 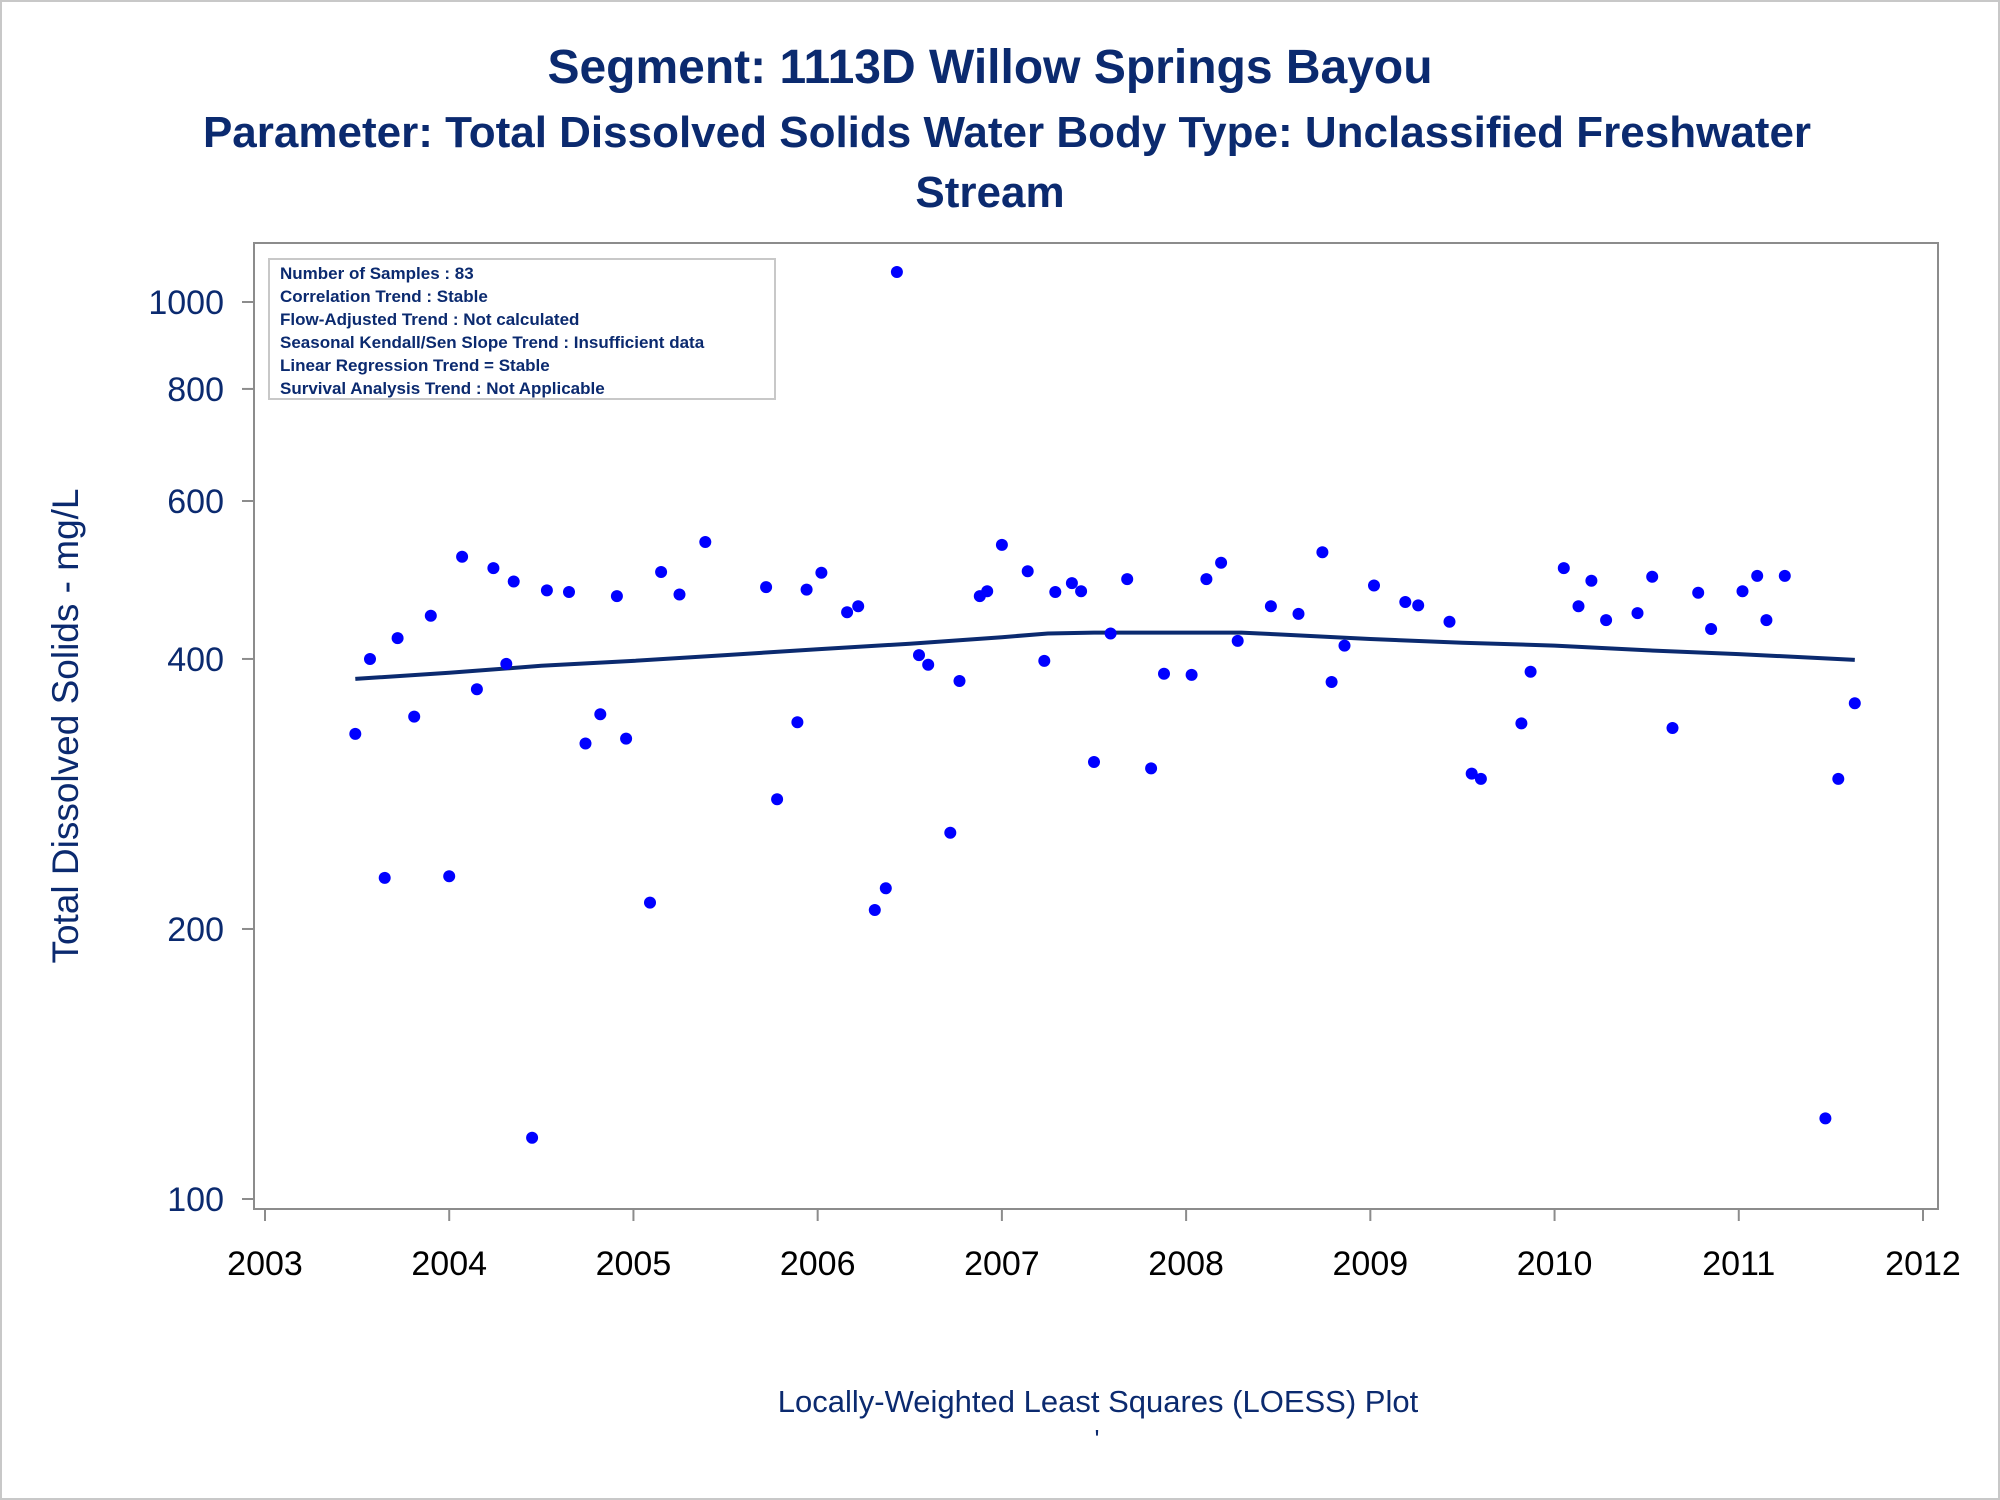 I want to click on x-tick-label: 2010, so click(x=1555, y=1264).